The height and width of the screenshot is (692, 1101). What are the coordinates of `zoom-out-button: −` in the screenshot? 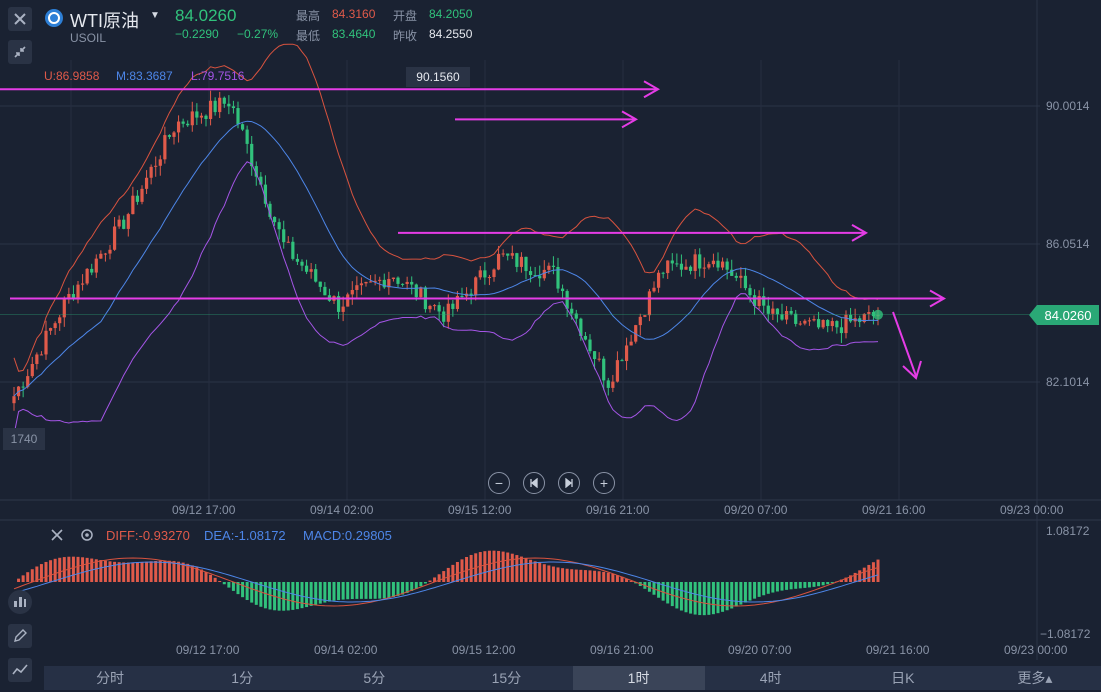 It's located at (499, 483).